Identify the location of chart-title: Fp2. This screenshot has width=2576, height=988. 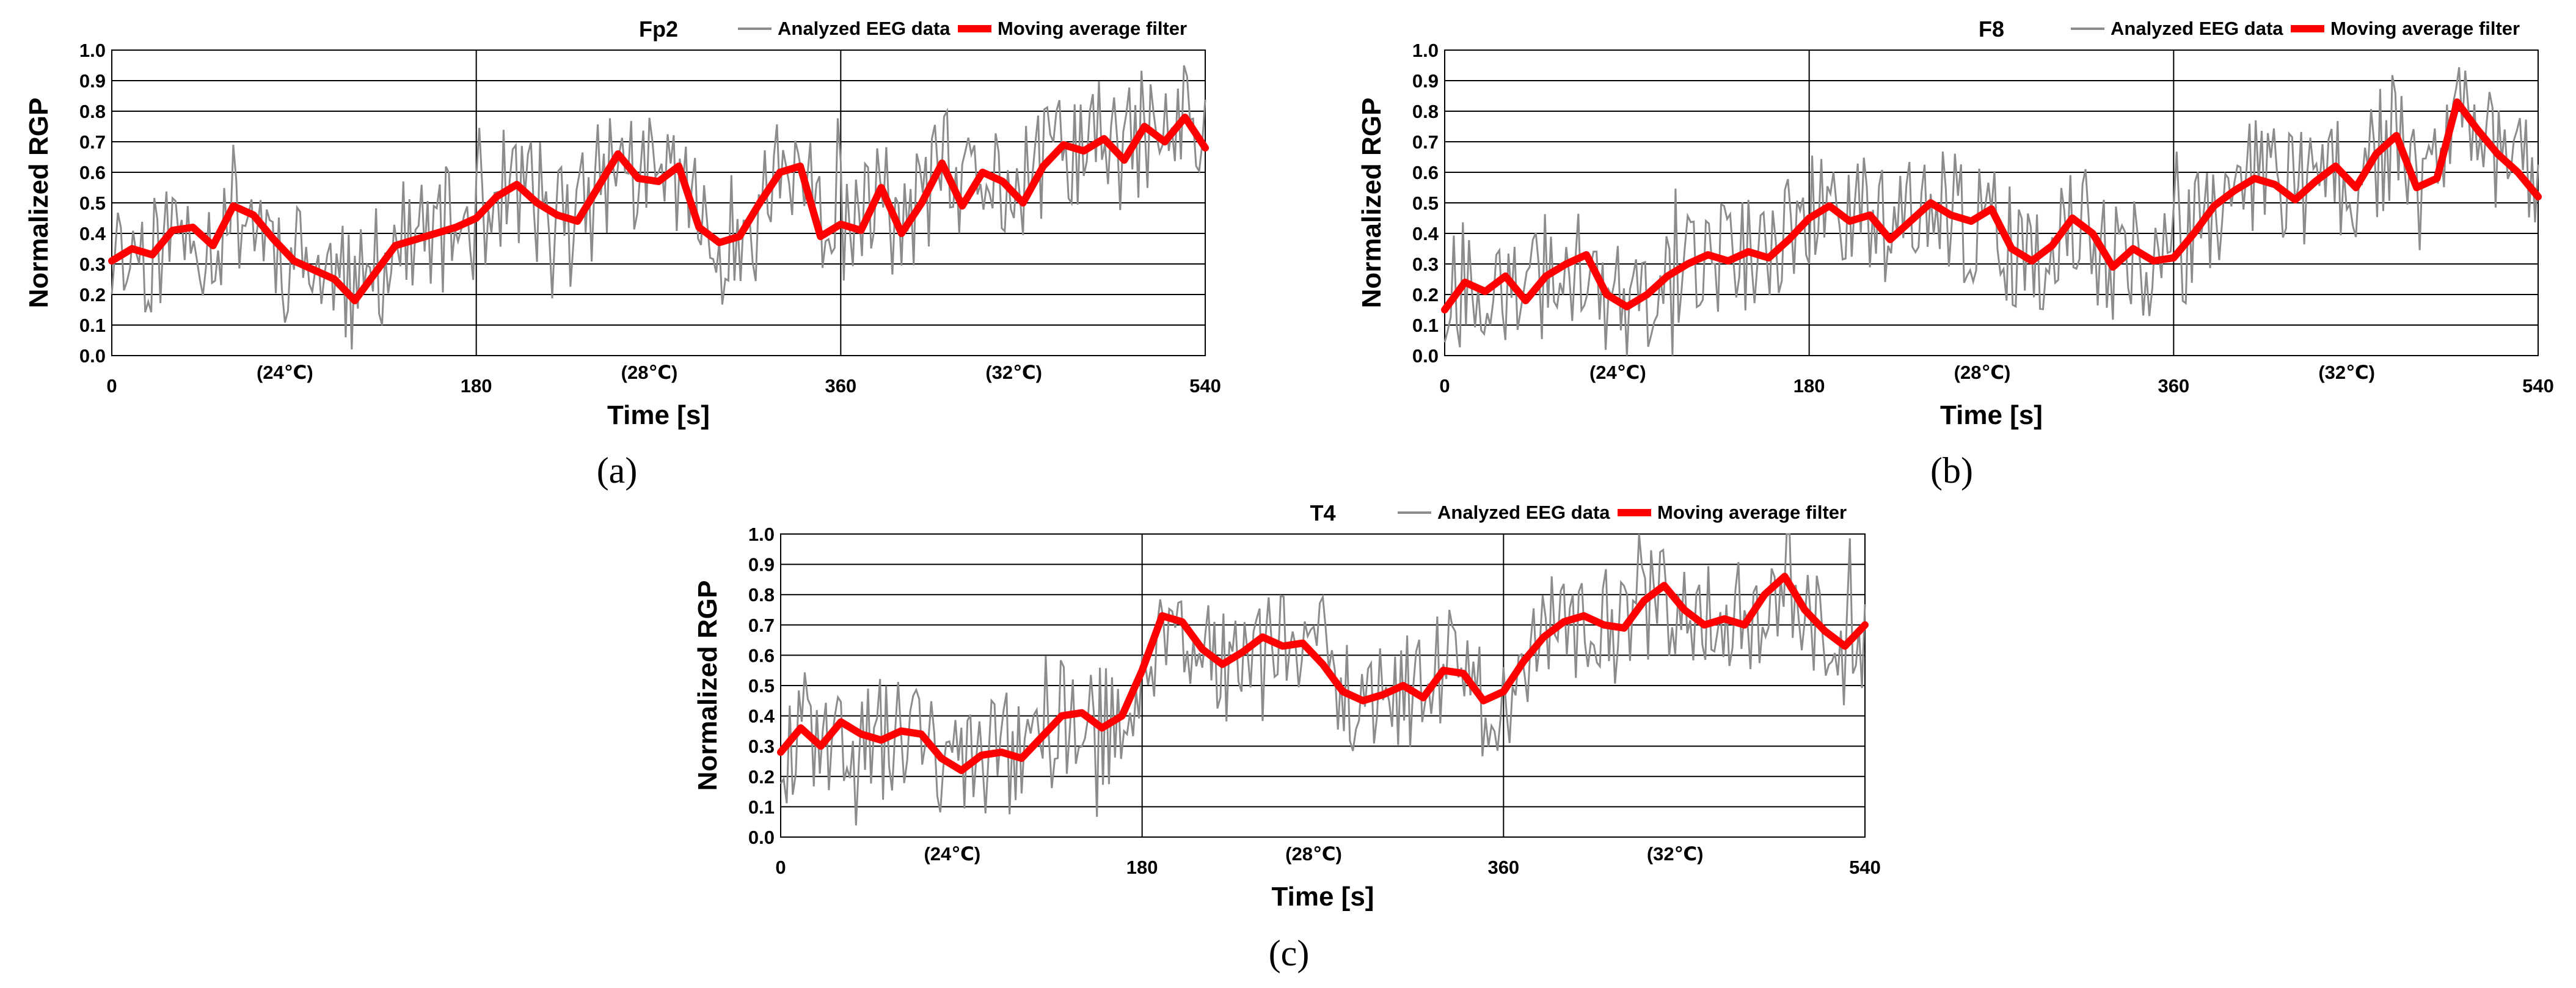
(658, 29).